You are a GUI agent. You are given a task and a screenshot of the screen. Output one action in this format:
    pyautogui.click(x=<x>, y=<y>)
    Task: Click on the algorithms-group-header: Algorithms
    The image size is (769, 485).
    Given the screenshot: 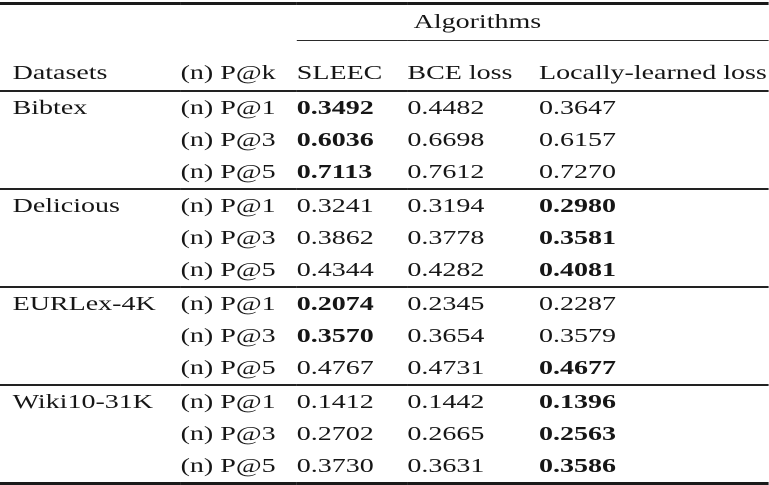 What is the action you would take?
    pyautogui.click(x=532, y=22)
    